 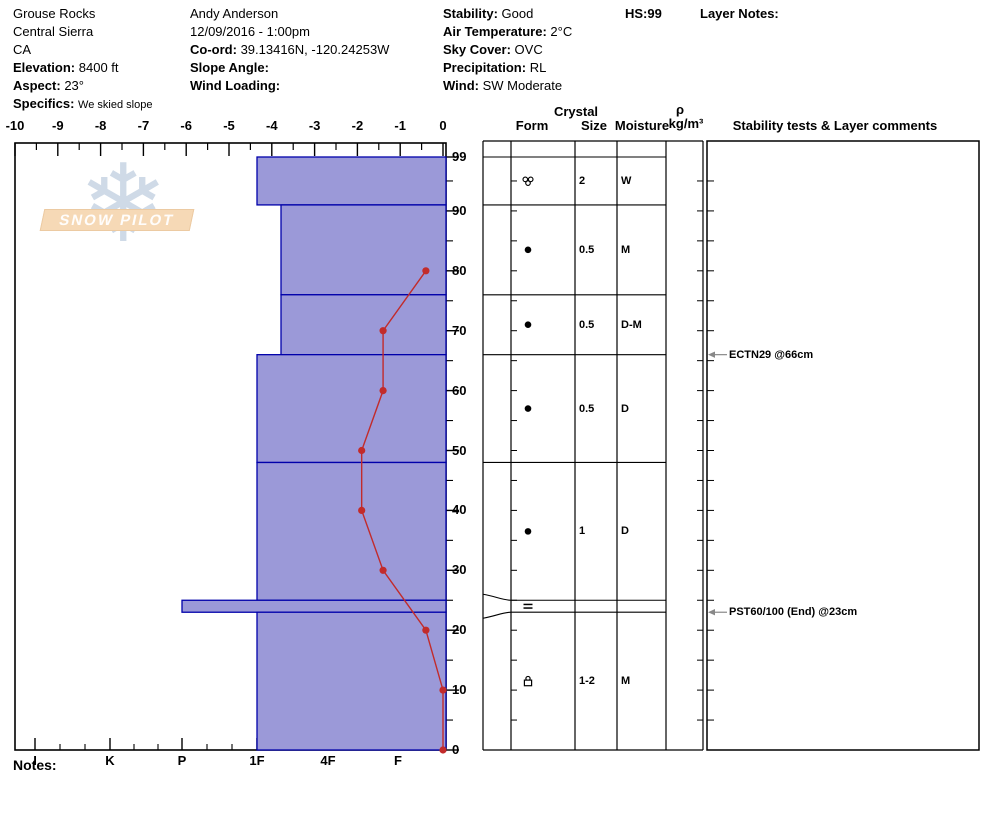 What do you see at coordinates (213, 49) in the screenshot?
I see `coord-label: Co-ord:` at bounding box center [213, 49].